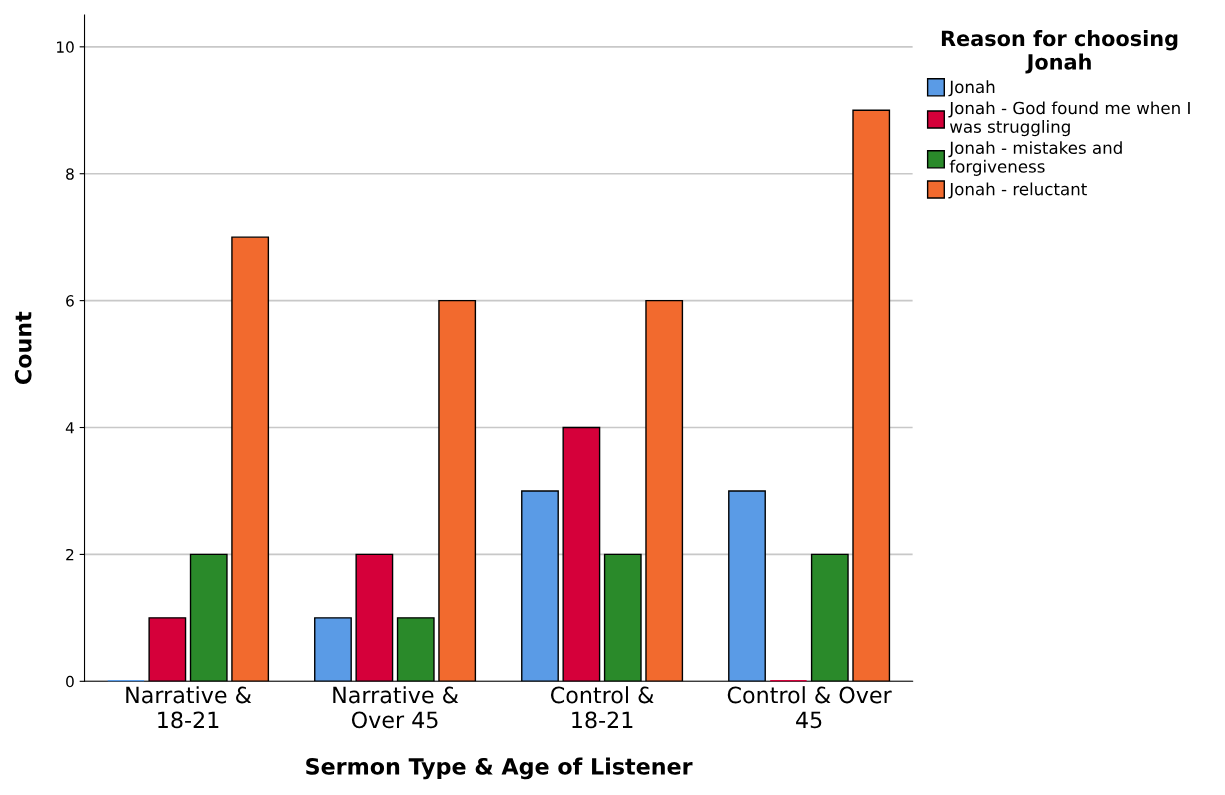 Image resolution: width=1225 pixels, height=795 pixels. Describe the element at coordinates (1017, 190) in the screenshot. I see `legend-label: Jonah - reluctant` at that location.